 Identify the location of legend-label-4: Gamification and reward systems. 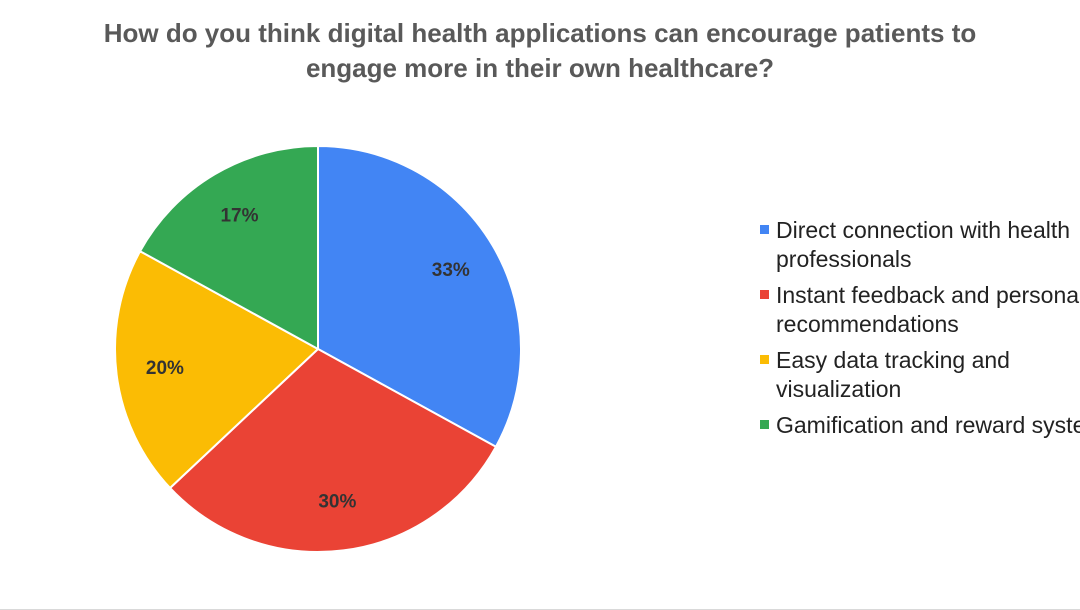
(928, 425).